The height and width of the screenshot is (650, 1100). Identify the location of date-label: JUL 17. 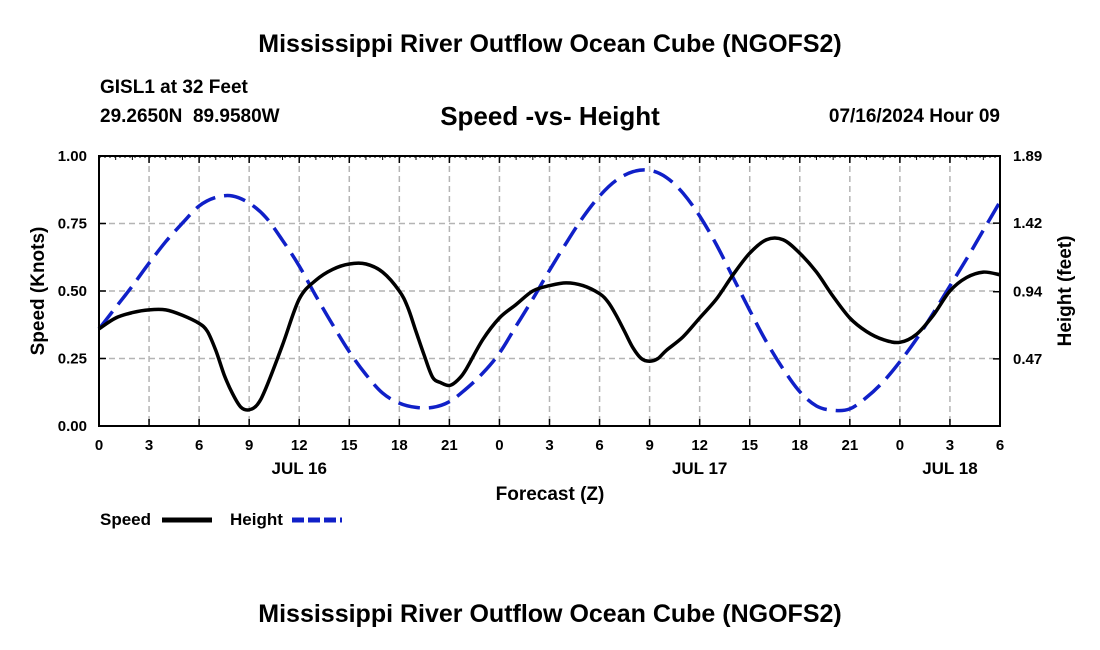
(699, 468).